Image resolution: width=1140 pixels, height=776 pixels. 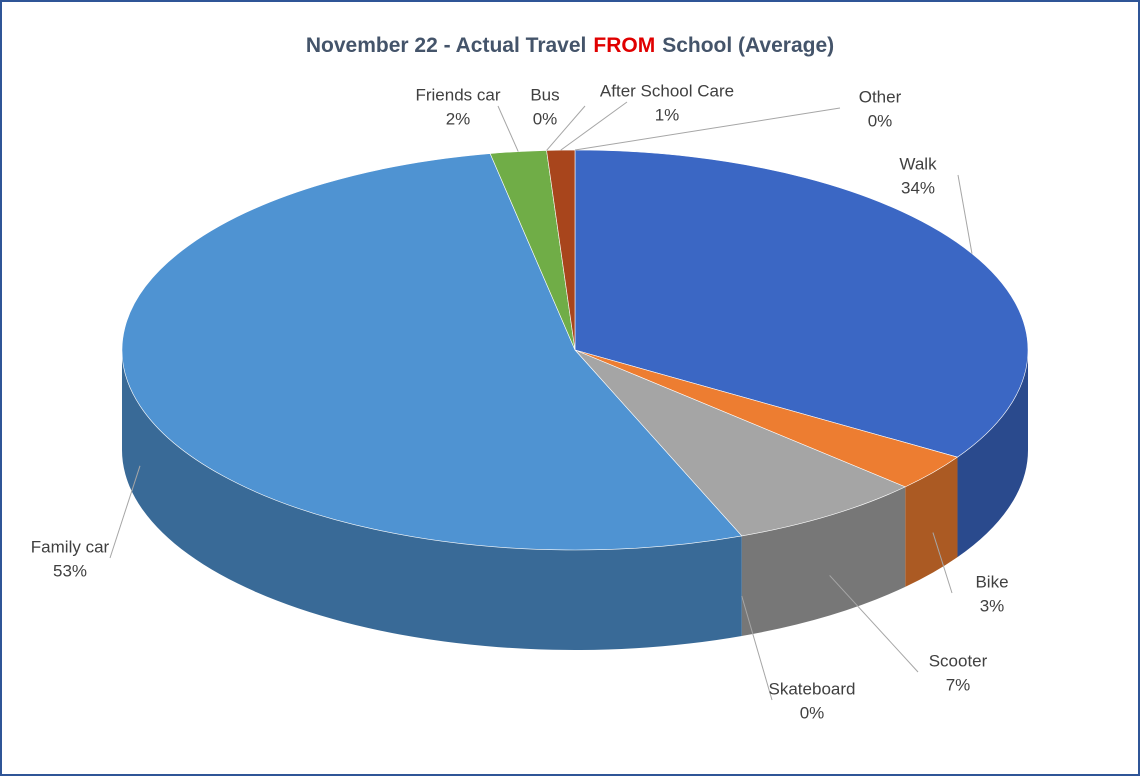 I want to click on data-label-name: Walk, so click(x=918, y=163).